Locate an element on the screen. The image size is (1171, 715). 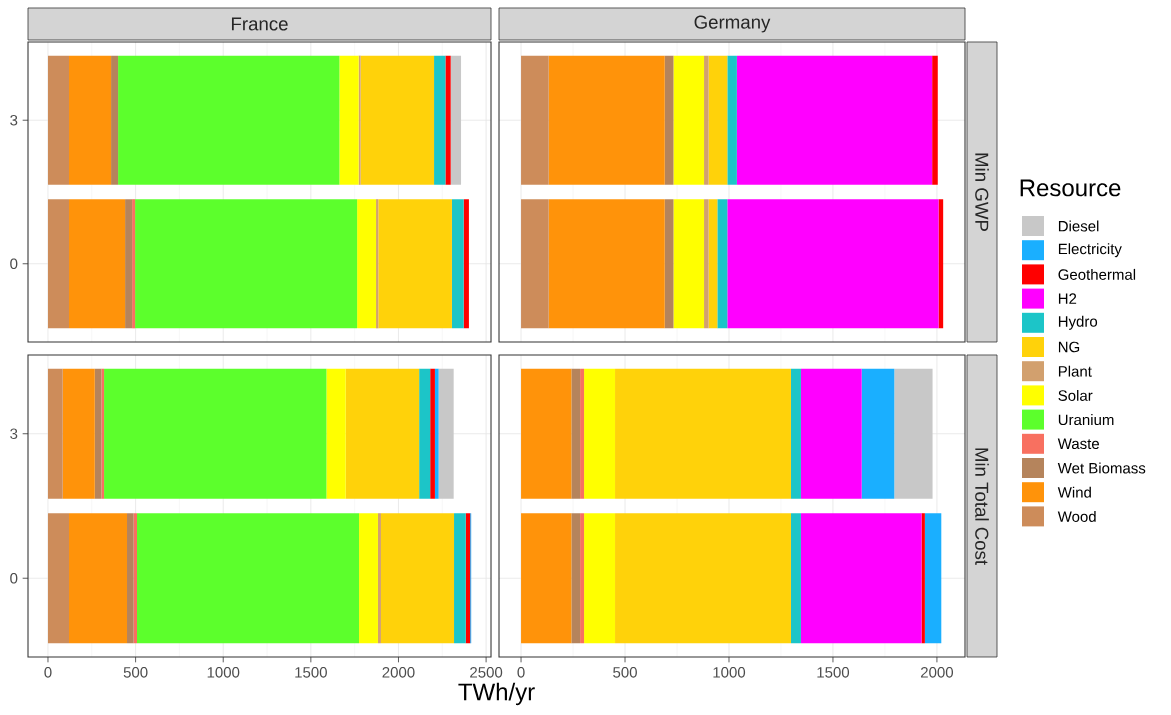
legend-label: Solar is located at coordinates (1075, 395).